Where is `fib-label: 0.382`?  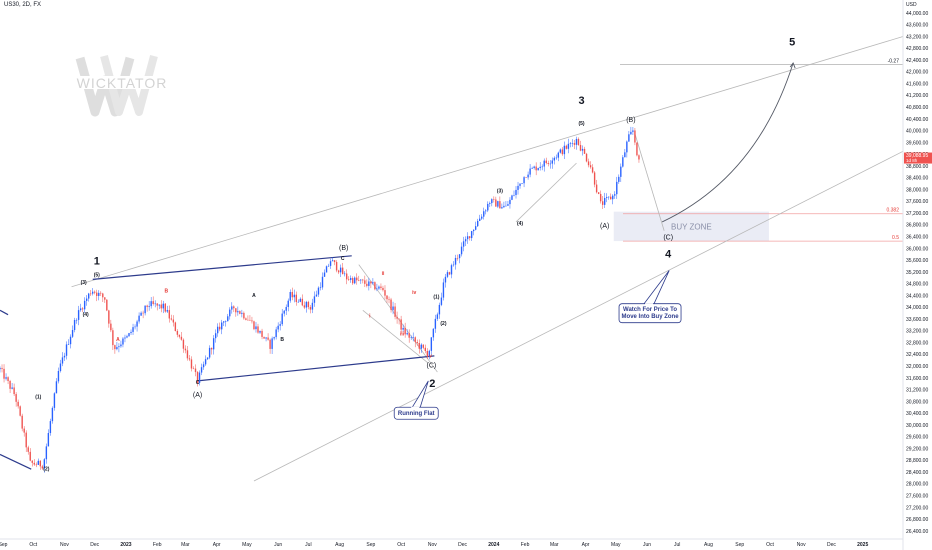 fib-label: 0.382 is located at coordinates (892, 211).